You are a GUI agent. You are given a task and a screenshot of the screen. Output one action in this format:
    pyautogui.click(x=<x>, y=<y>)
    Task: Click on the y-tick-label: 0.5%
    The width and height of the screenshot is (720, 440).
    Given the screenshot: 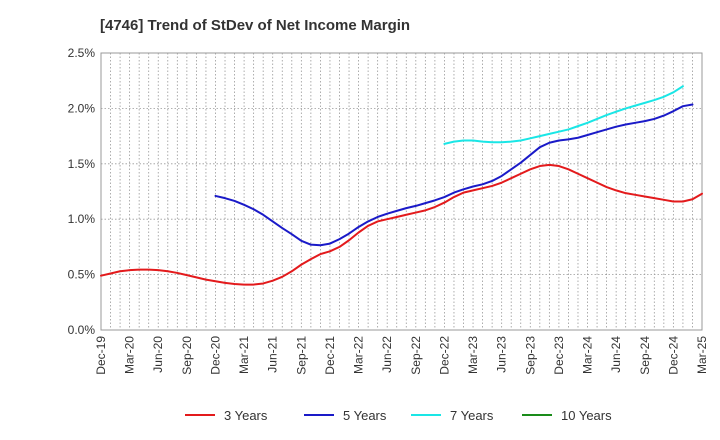 What is the action you would take?
    pyautogui.click(x=82, y=275)
    